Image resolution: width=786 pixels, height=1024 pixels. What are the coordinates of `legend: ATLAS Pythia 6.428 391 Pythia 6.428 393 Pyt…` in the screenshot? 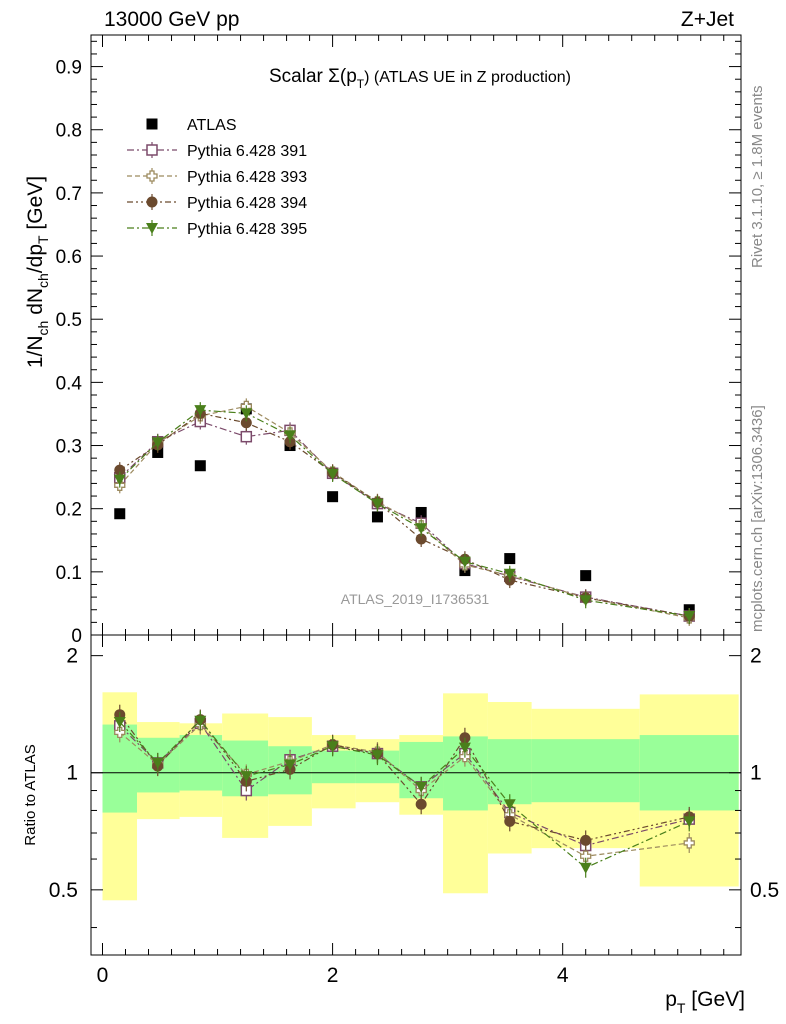 It's located at (217, 177).